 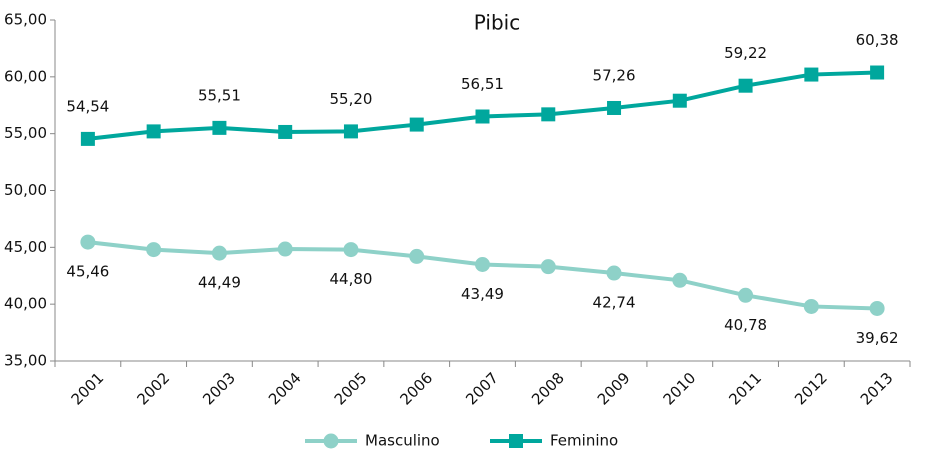 I want to click on x-tick-label: 2012, so click(x=811, y=389).